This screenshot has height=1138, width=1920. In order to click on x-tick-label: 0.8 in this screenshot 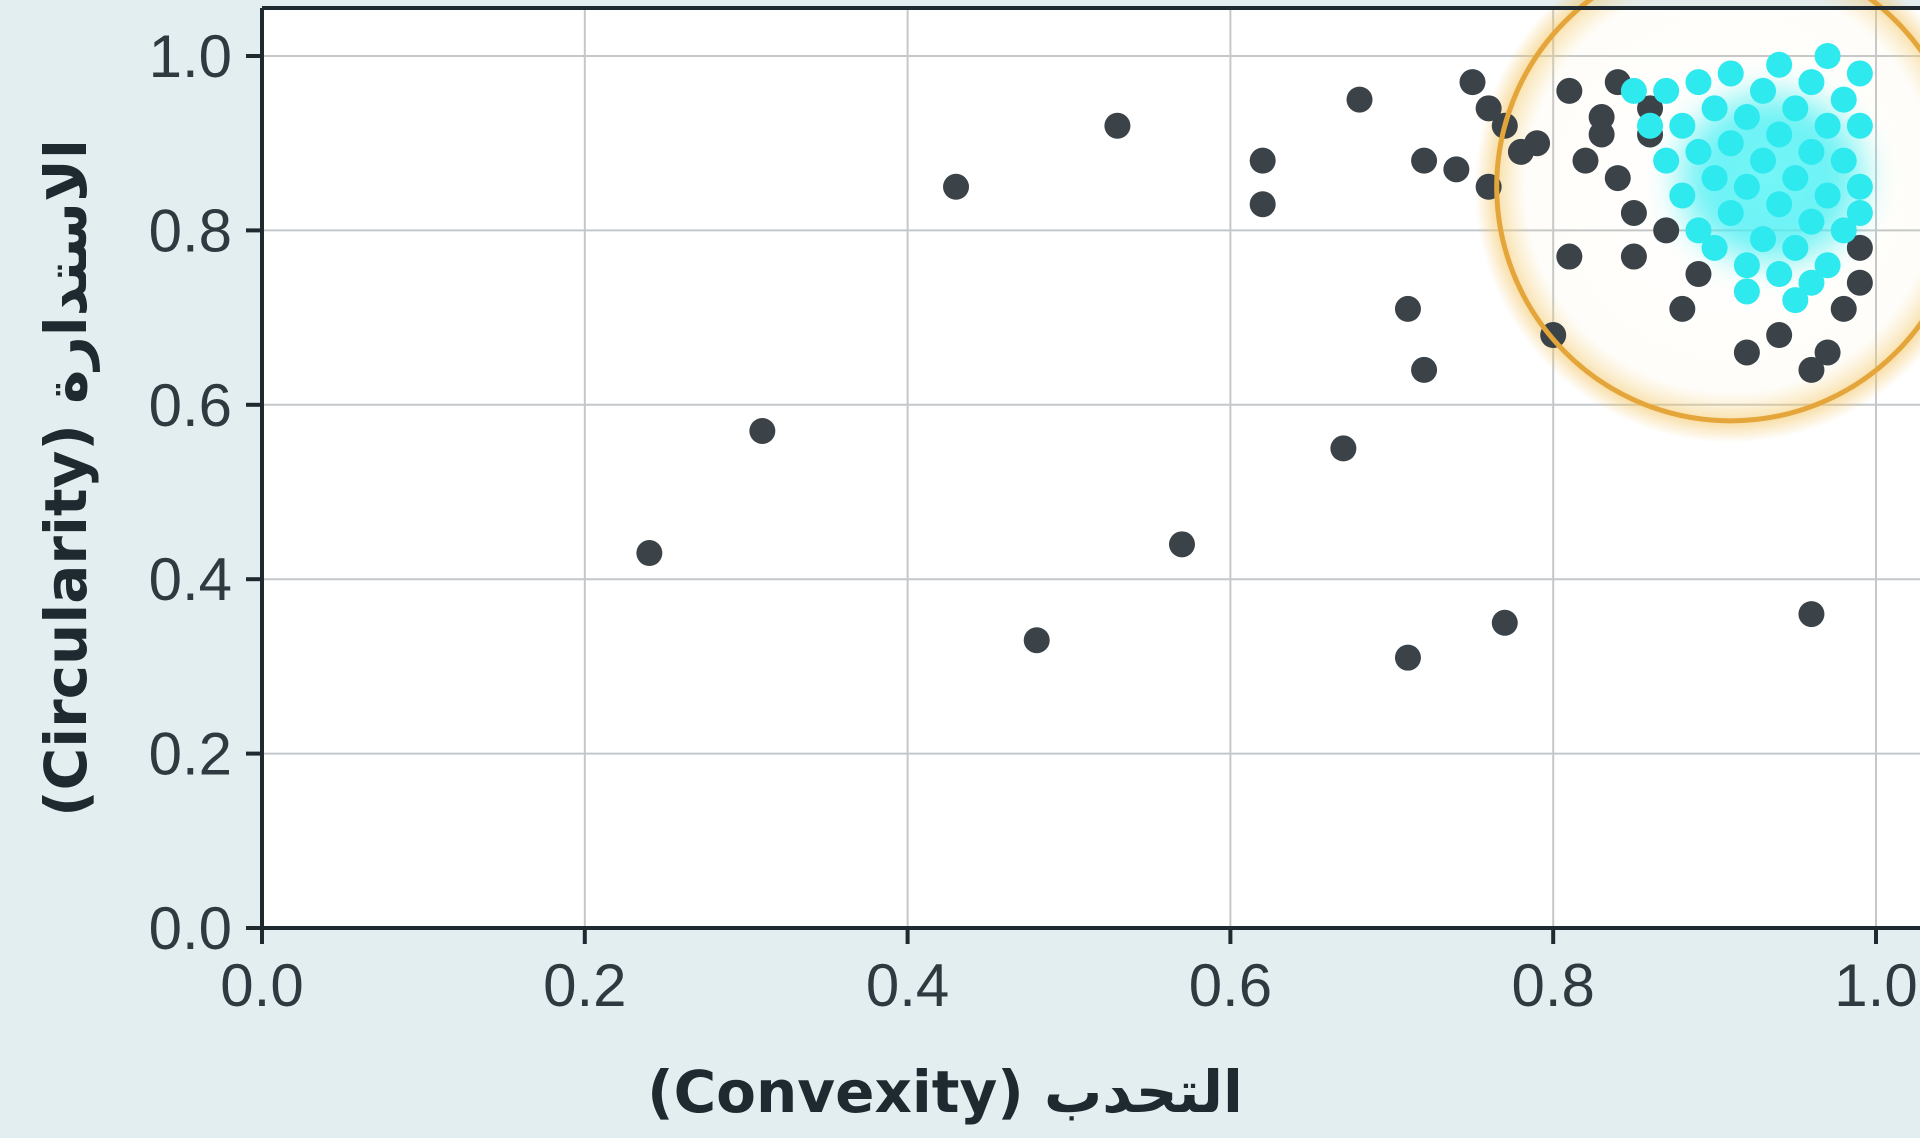, I will do `click(1552, 985)`.